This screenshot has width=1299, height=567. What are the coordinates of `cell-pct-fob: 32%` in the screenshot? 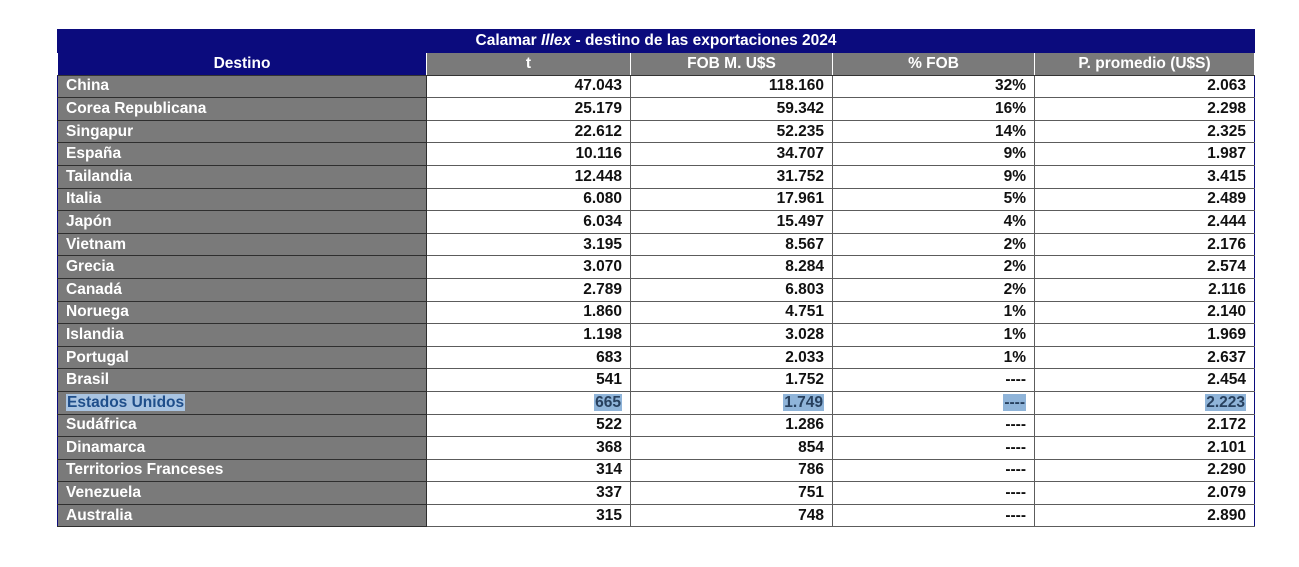 It's located at (933, 87).